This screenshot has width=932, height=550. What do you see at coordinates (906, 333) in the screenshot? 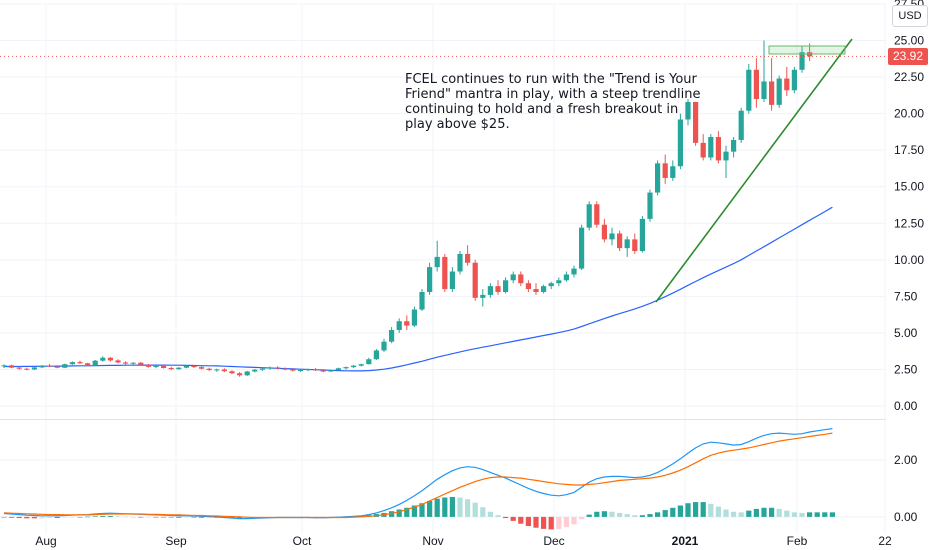
I see `price-tick-label: 5.00` at bounding box center [906, 333].